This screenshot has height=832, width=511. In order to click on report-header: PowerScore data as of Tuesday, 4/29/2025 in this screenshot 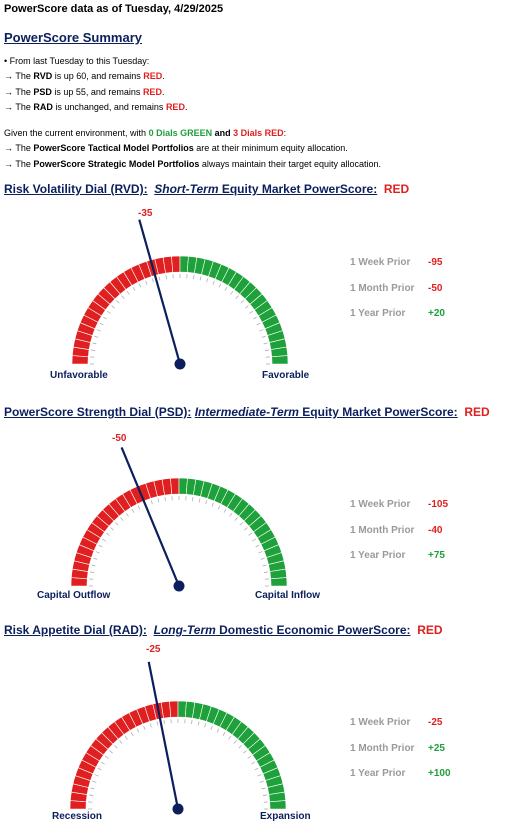, I will do `click(114, 9)`.